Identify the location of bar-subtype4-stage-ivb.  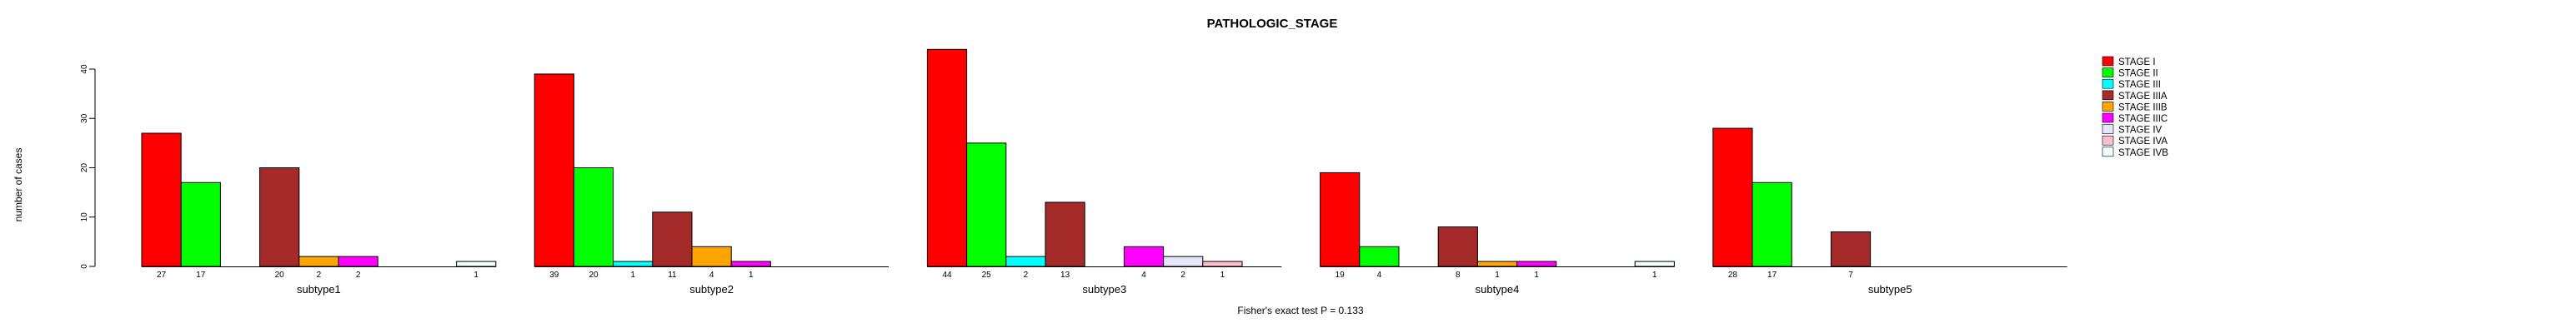
(1654, 264).